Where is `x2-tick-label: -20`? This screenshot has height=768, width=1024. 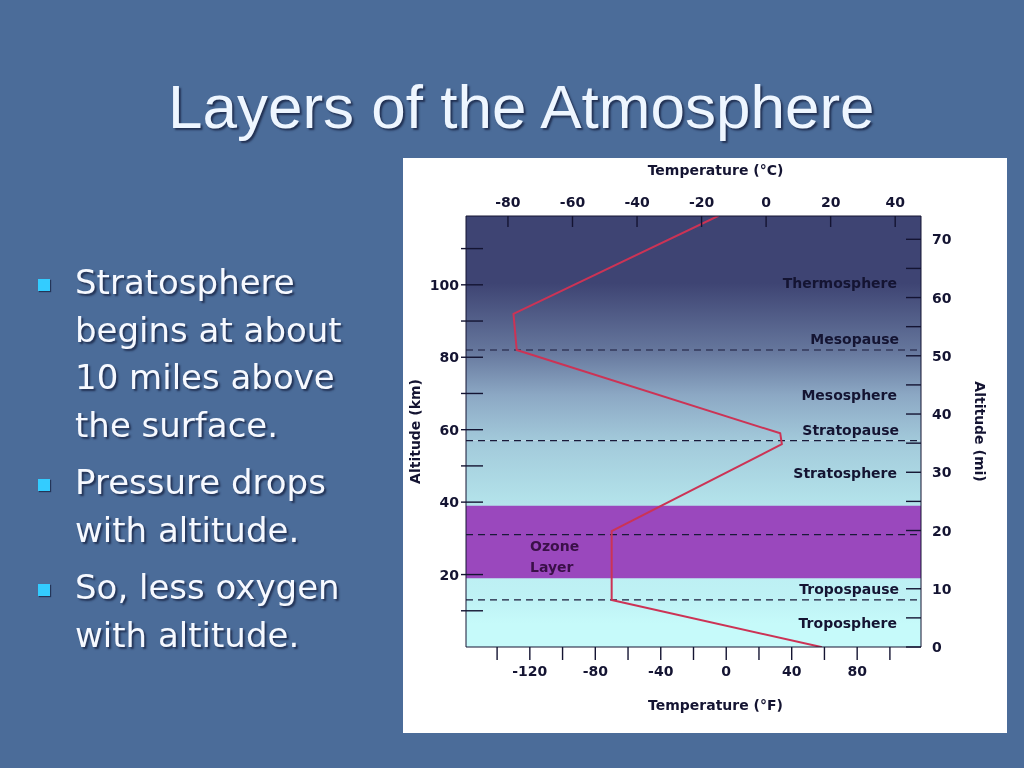
x2-tick-label: -20 is located at coordinates (701, 202).